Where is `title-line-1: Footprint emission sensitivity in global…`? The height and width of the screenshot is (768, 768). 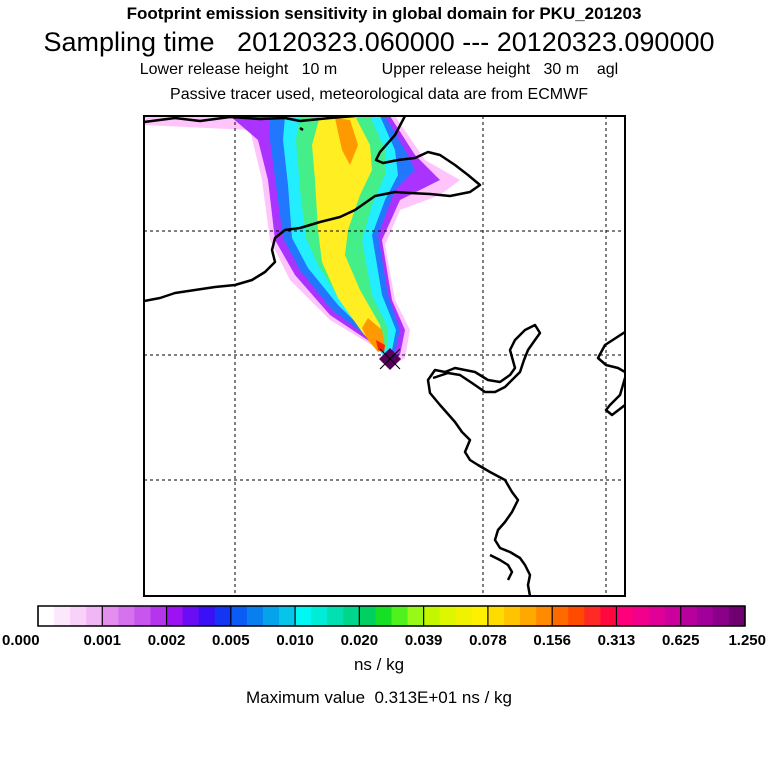 title-line-1: Footprint emission sensitivity in global… is located at coordinates (384, 13).